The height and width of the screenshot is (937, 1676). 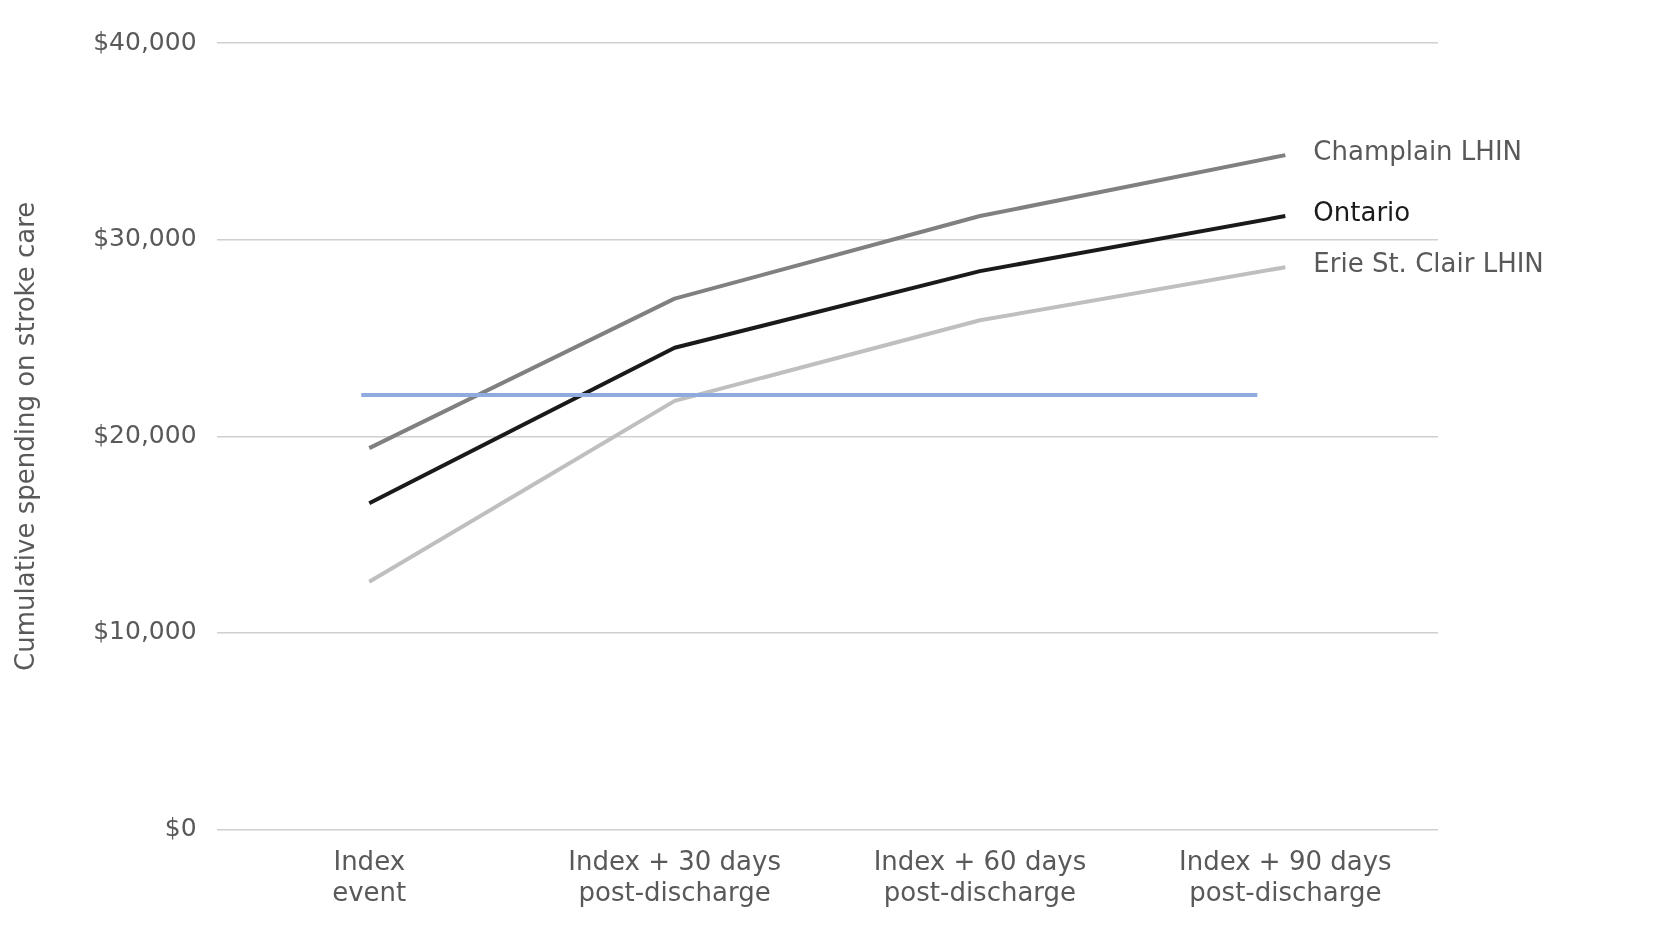 What do you see at coordinates (145, 238) in the screenshot?
I see `y-tick-label: $30,000` at bounding box center [145, 238].